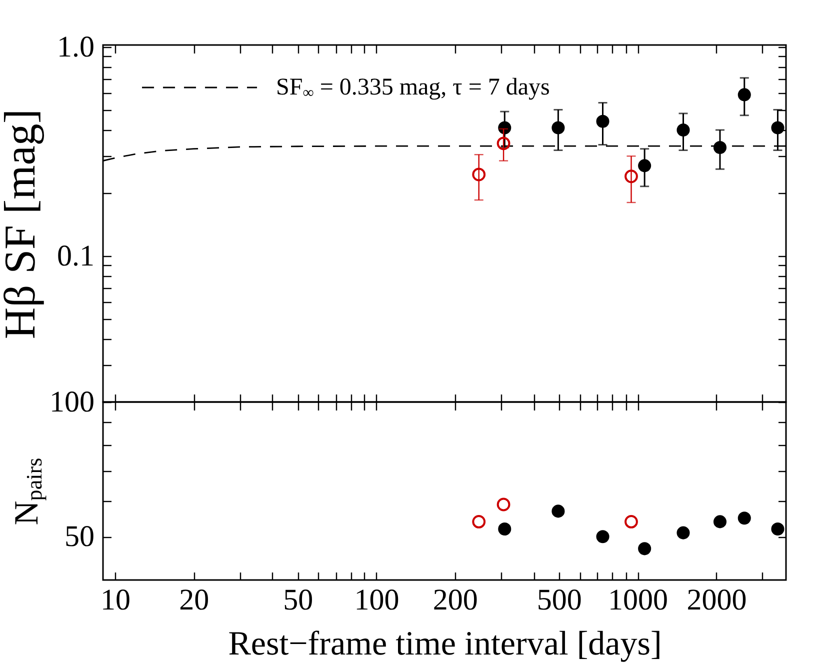  Describe the element at coordinates (115, 600) in the screenshot. I see `x-tick-label: 10` at that location.